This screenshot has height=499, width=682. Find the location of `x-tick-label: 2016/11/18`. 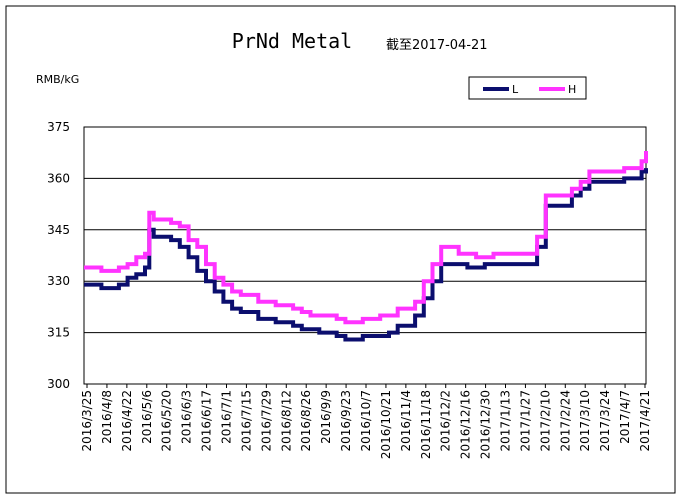

x-tick-label: 2016/11/18 is located at coordinates (426, 424).